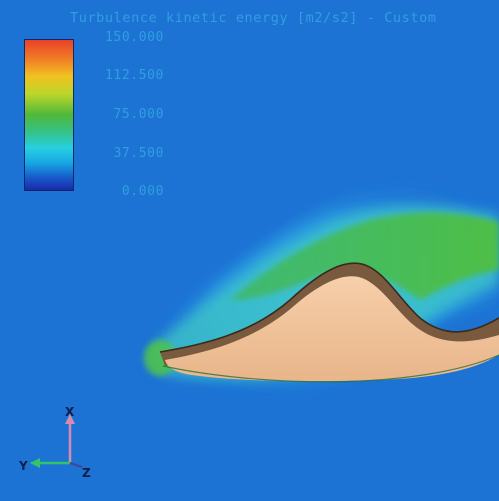  Describe the element at coordinates (70, 419) in the screenshot. I see `axis-x-arrowhead` at that location.